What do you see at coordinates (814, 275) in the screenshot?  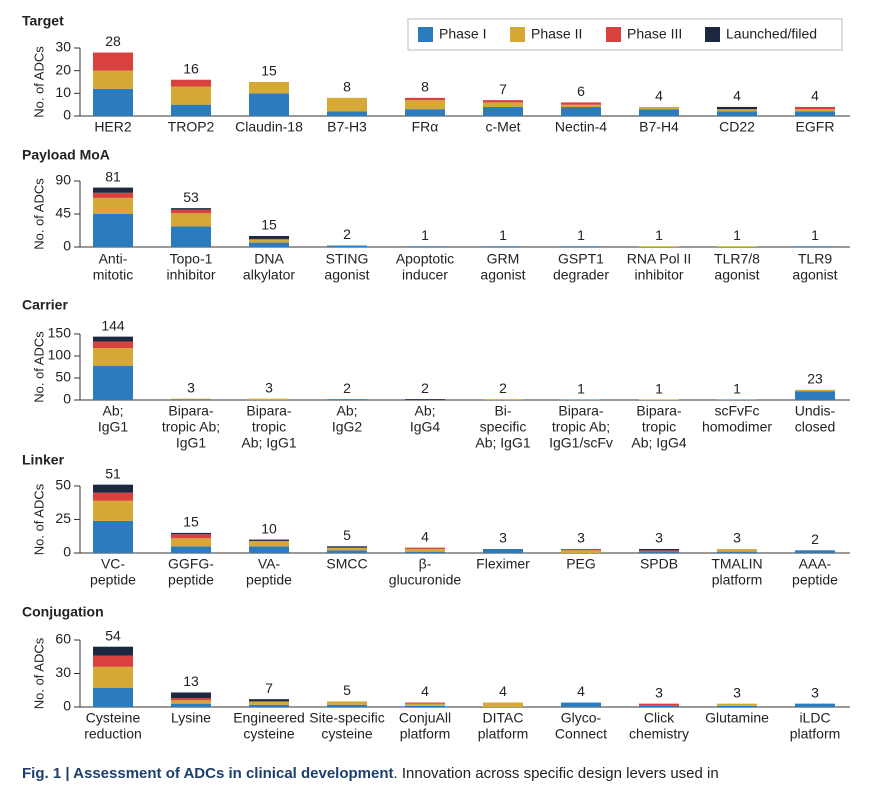 I see `x-tick-label: agonist` at bounding box center [814, 275].